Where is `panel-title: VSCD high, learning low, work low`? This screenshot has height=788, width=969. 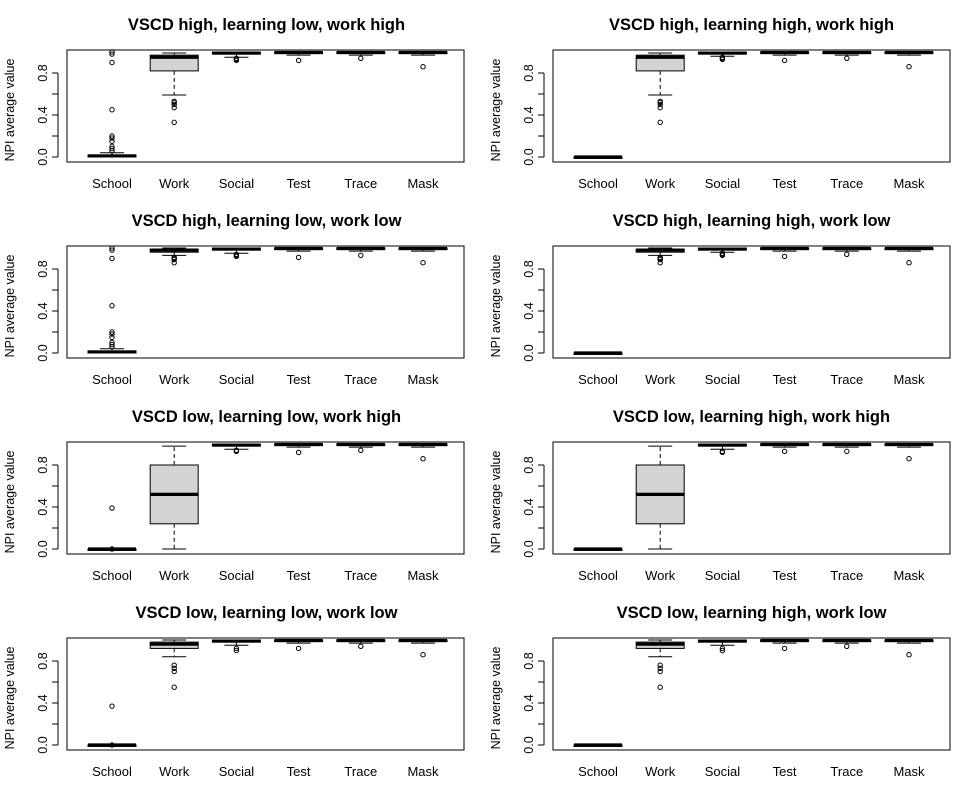 panel-title: VSCD high, learning low, work low is located at coordinates (267, 221).